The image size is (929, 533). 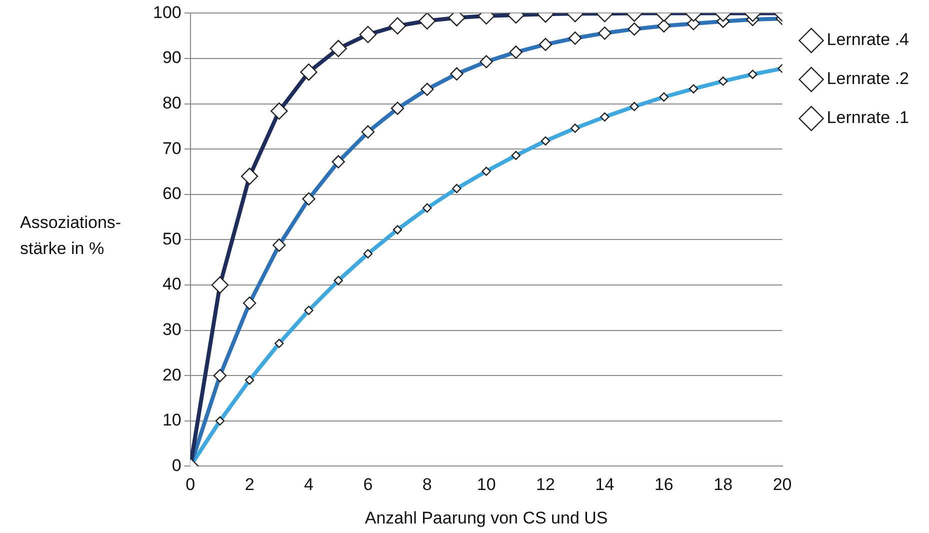 I want to click on x-tick-label: 8, so click(x=427, y=484).